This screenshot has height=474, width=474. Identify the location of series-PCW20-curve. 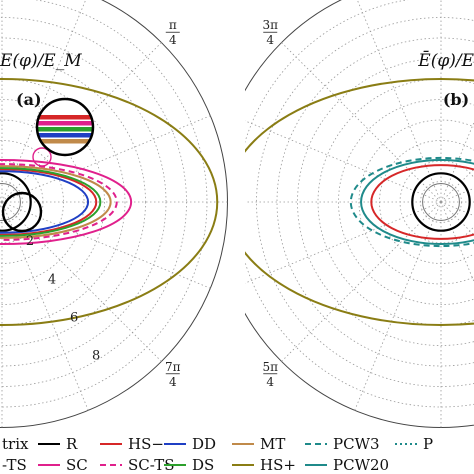
(417, 202).